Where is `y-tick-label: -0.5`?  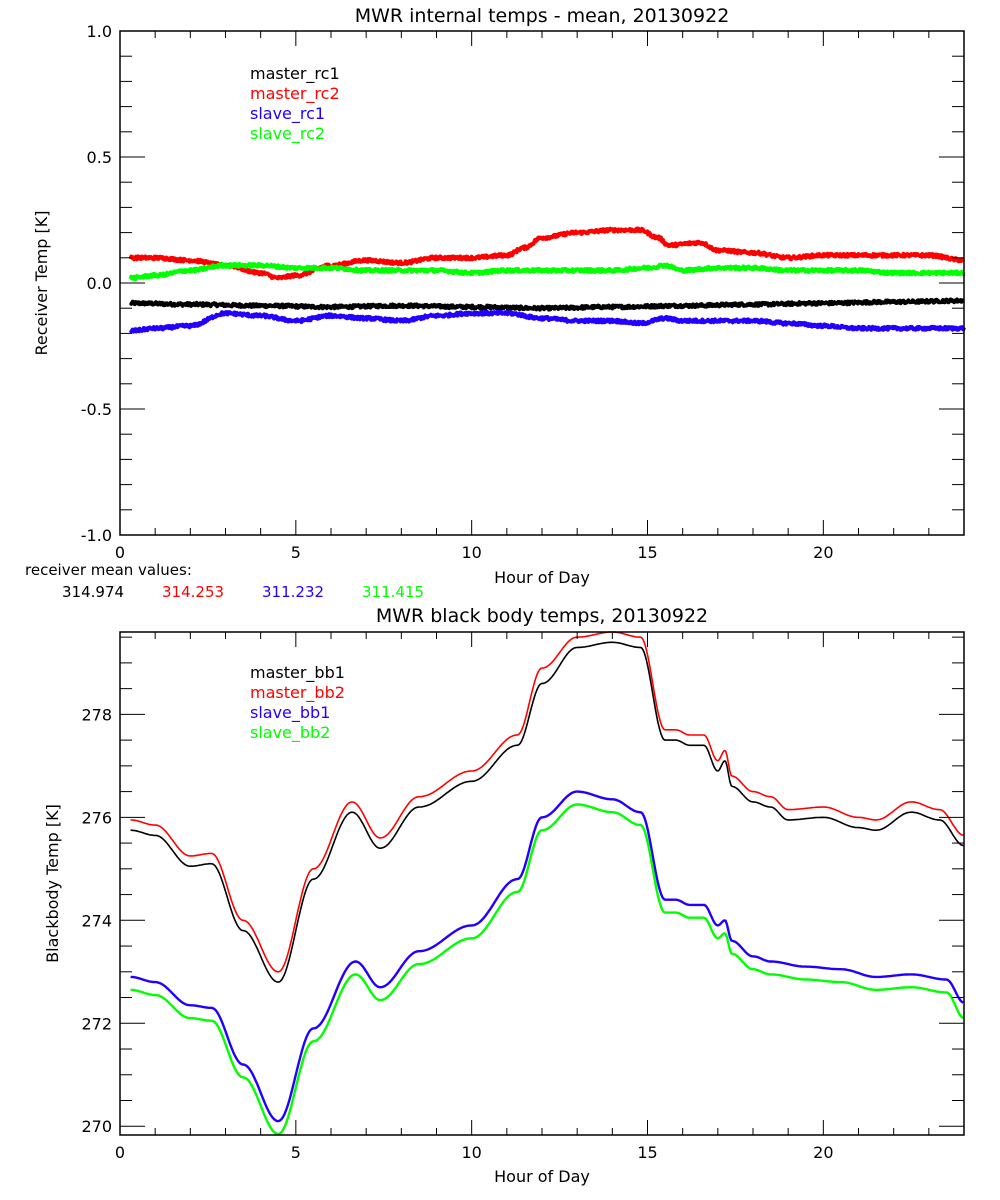 y-tick-label: -0.5 is located at coordinates (96, 409).